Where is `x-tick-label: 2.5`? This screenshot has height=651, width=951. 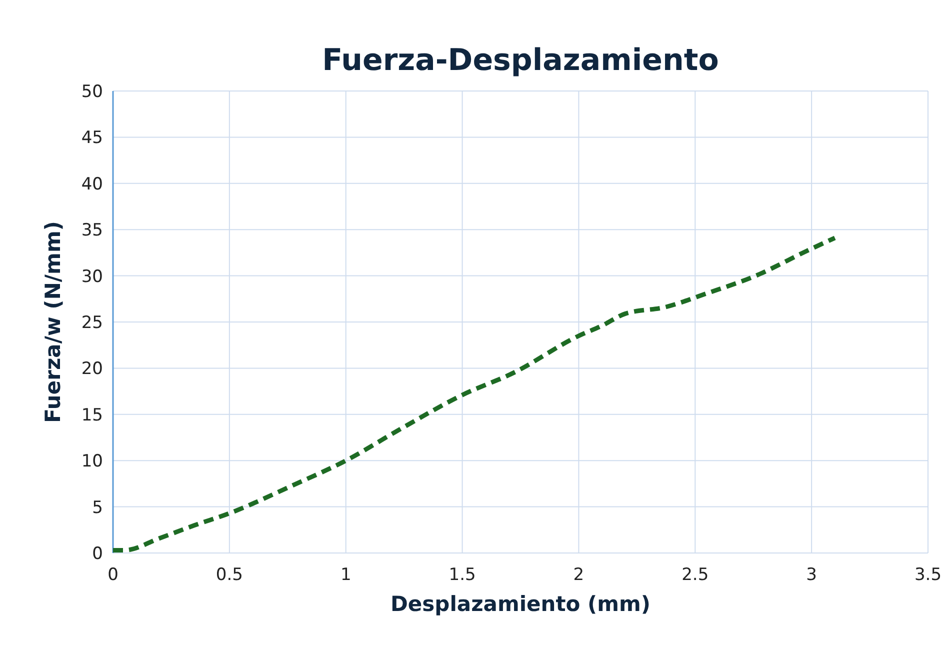
x-tick-label: 2.5 is located at coordinates (695, 575).